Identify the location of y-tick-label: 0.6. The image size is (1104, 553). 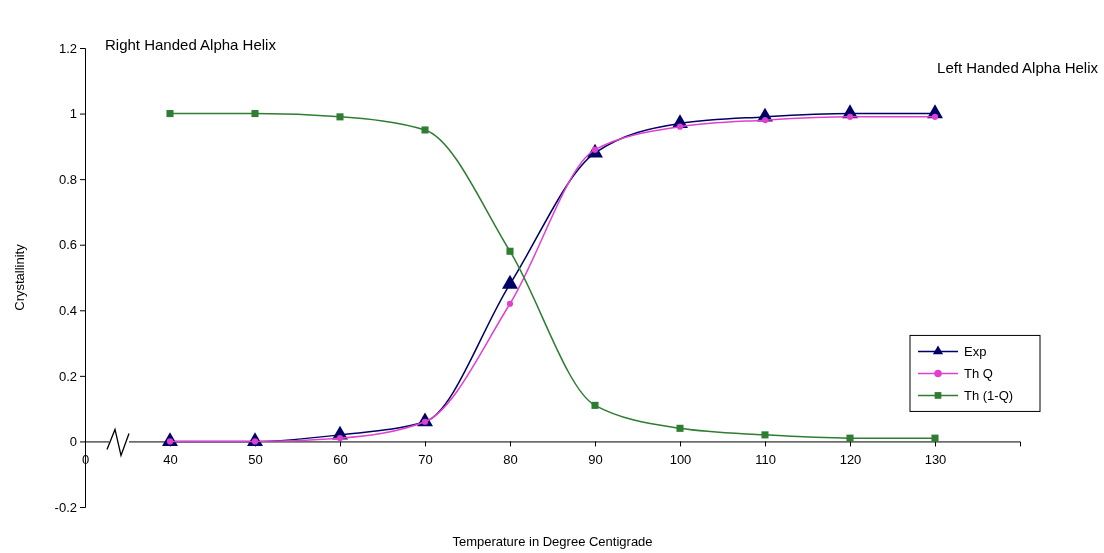
(67, 245).